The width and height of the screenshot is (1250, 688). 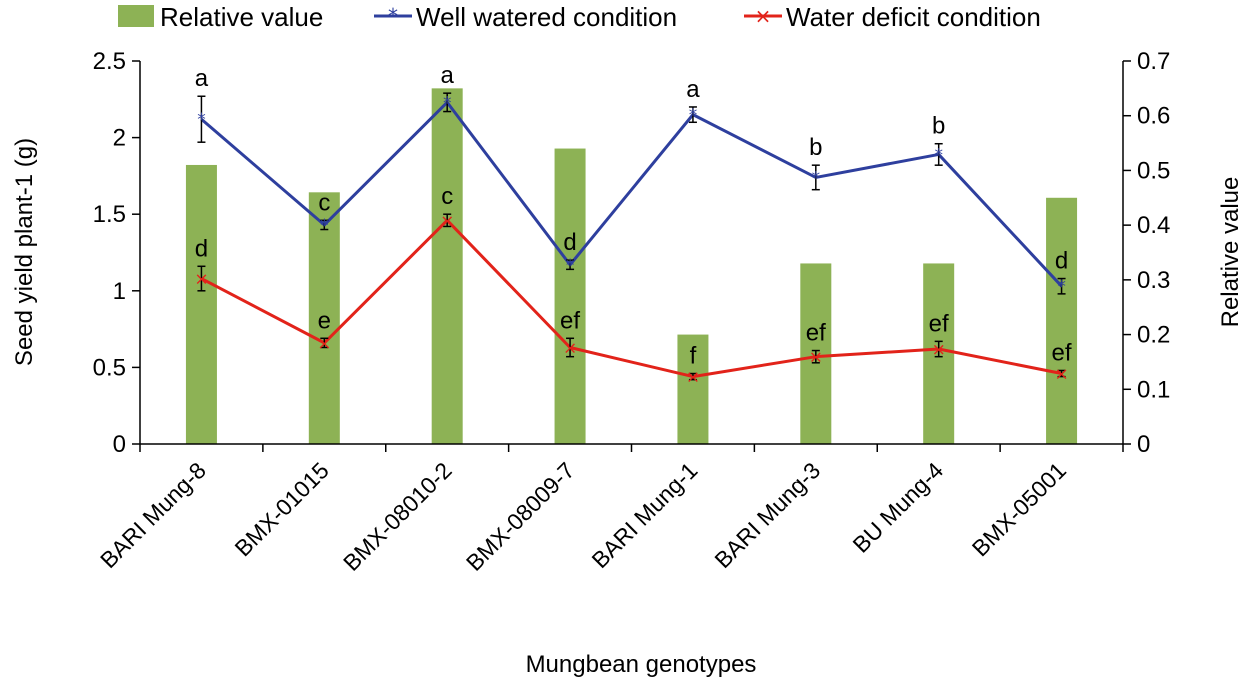 I want to click on x-tick-label: BMX-05001, so click(x=1019, y=509).